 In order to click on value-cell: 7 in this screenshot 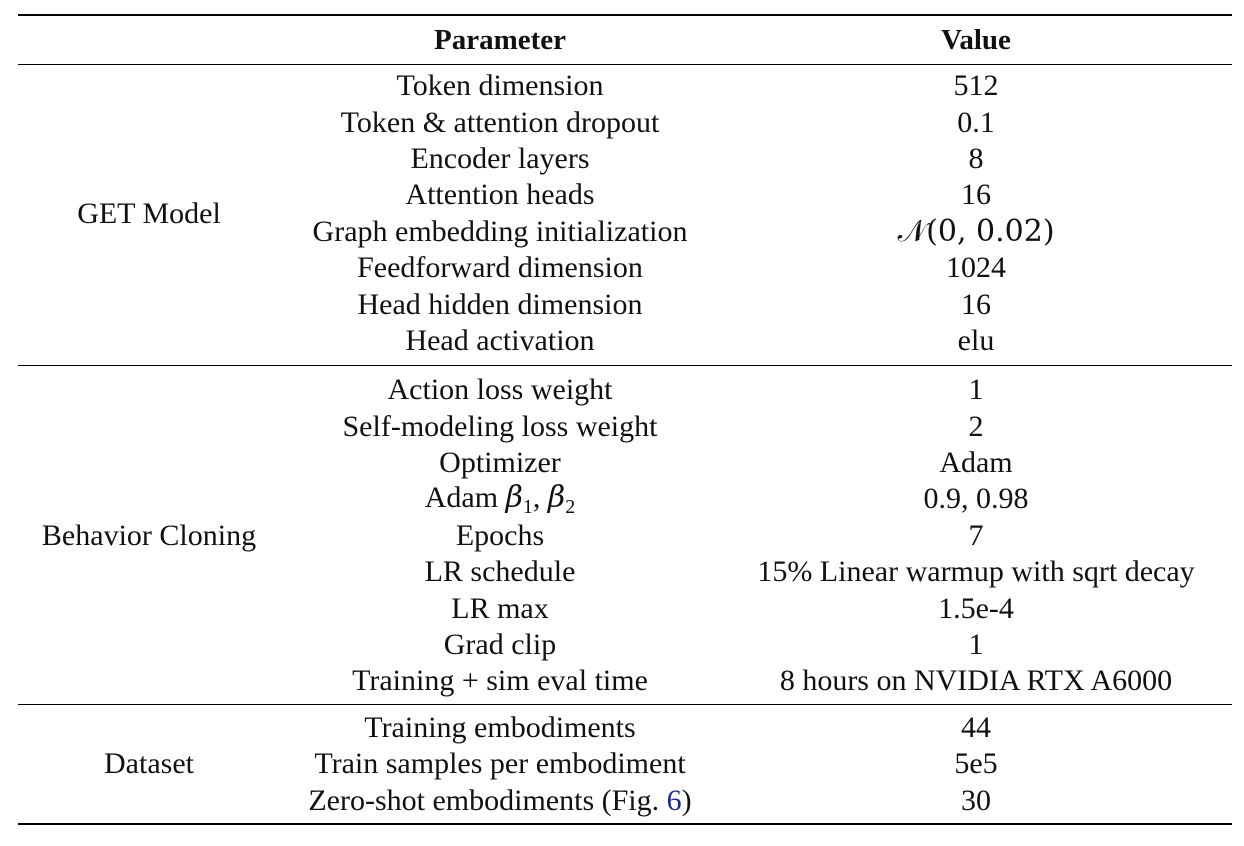, I will do `click(976, 535)`.